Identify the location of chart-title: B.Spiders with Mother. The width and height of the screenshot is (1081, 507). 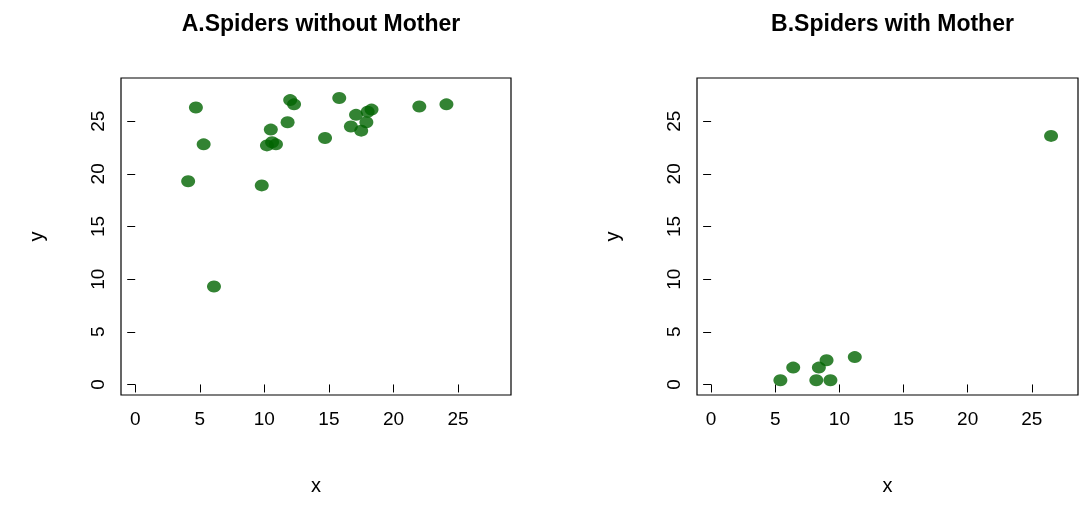
(892, 22).